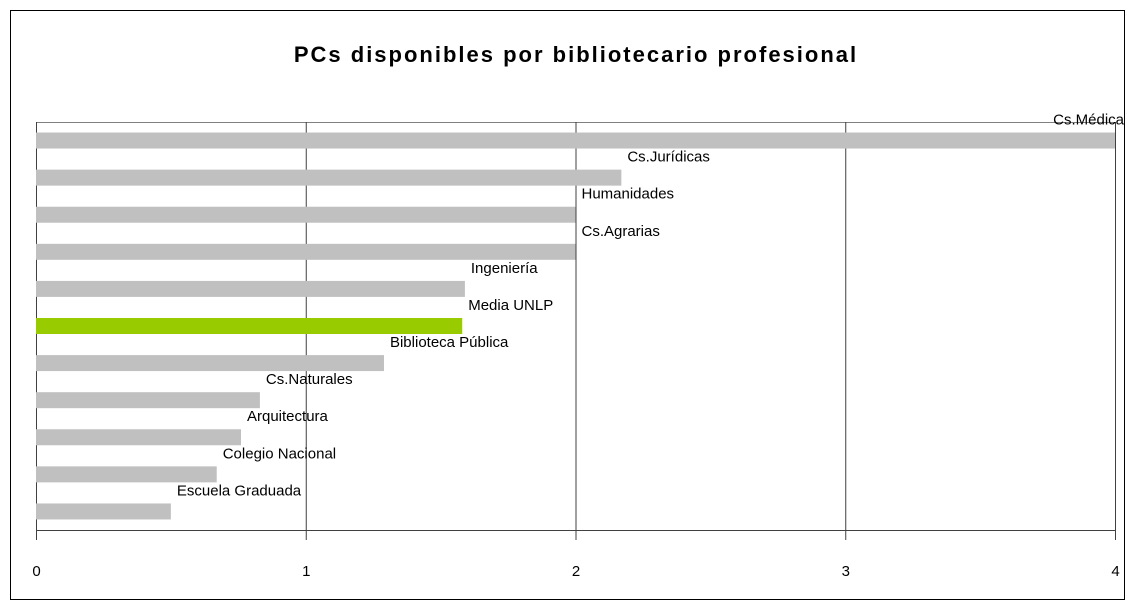  What do you see at coordinates (628, 194) in the screenshot?
I see `bar-label: Humanidades` at bounding box center [628, 194].